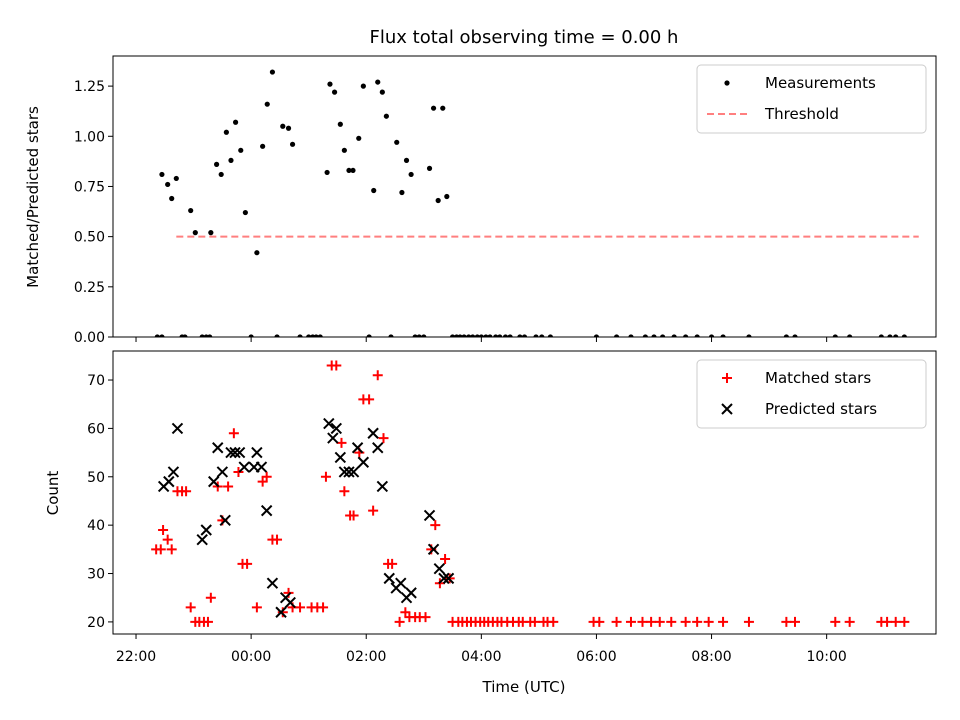 The image size is (960, 720). I want to click on top-y-tick-label: 0.25, so click(89, 288).